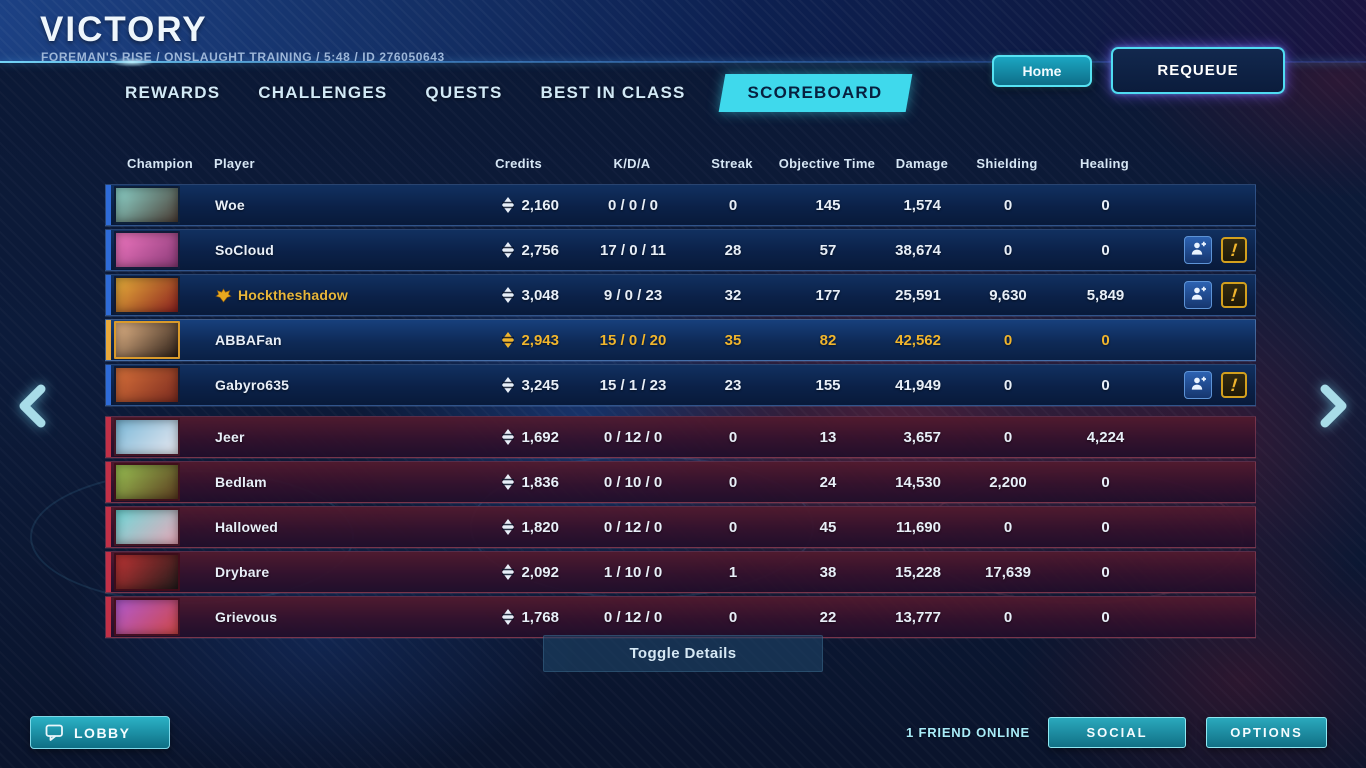  Describe the element at coordinates (1105, 295) in the screenshot. I see `healing-value: 5,849` at that location.